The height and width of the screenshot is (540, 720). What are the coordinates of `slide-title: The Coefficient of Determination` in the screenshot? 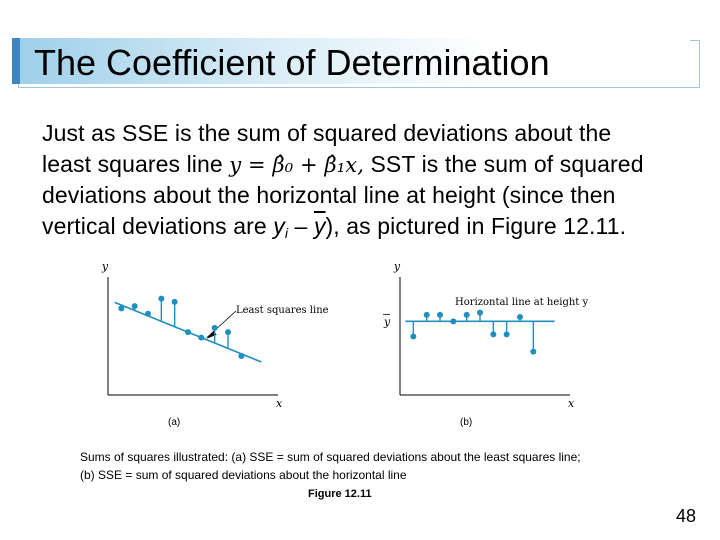 It's located at (292, 62).